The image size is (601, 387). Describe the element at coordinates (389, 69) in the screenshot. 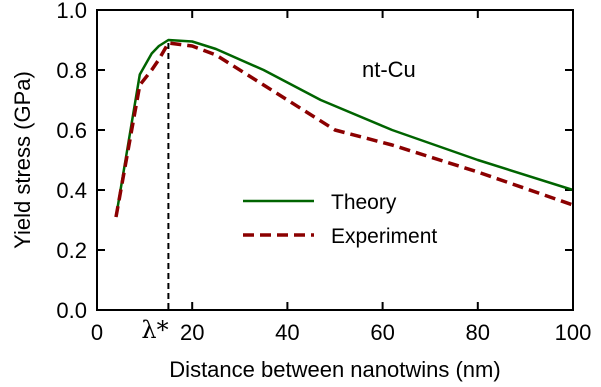

I see `material-annotation: nt-Cu` at that location.